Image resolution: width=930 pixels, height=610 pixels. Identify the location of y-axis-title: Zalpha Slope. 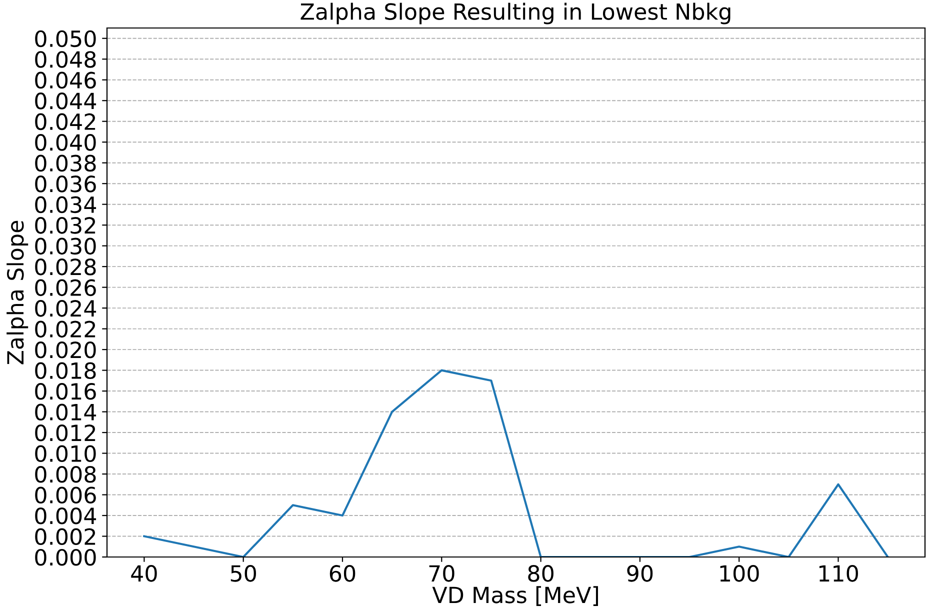
(17, 292).